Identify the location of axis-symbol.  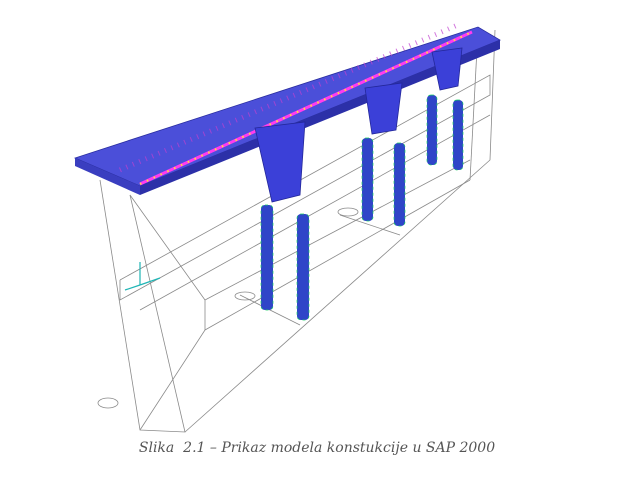
(142, 276).